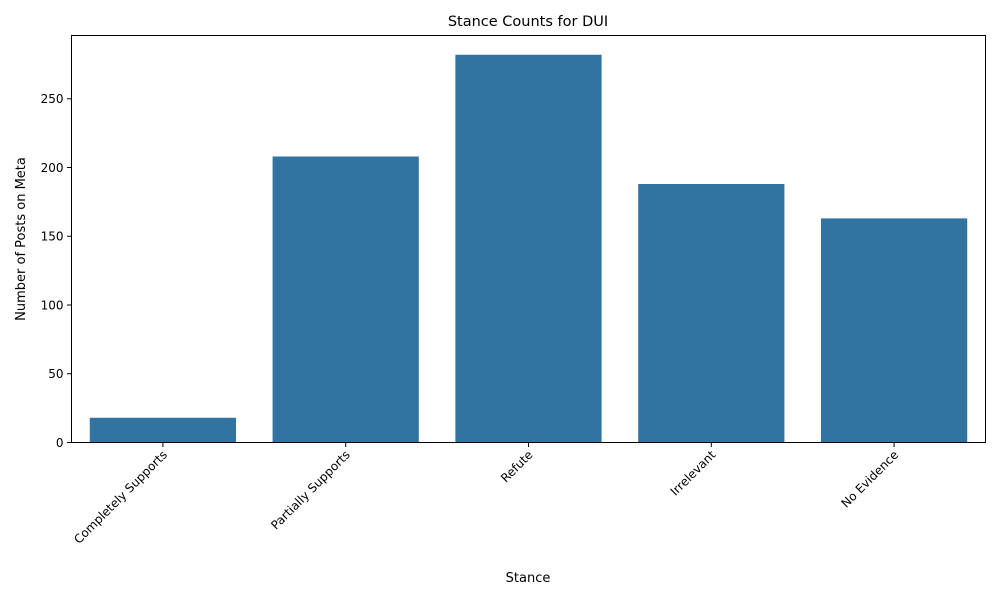 The width and height of the screenshot is (1000, 604). I want to click on bar-completely-supports, so click(163, 430).